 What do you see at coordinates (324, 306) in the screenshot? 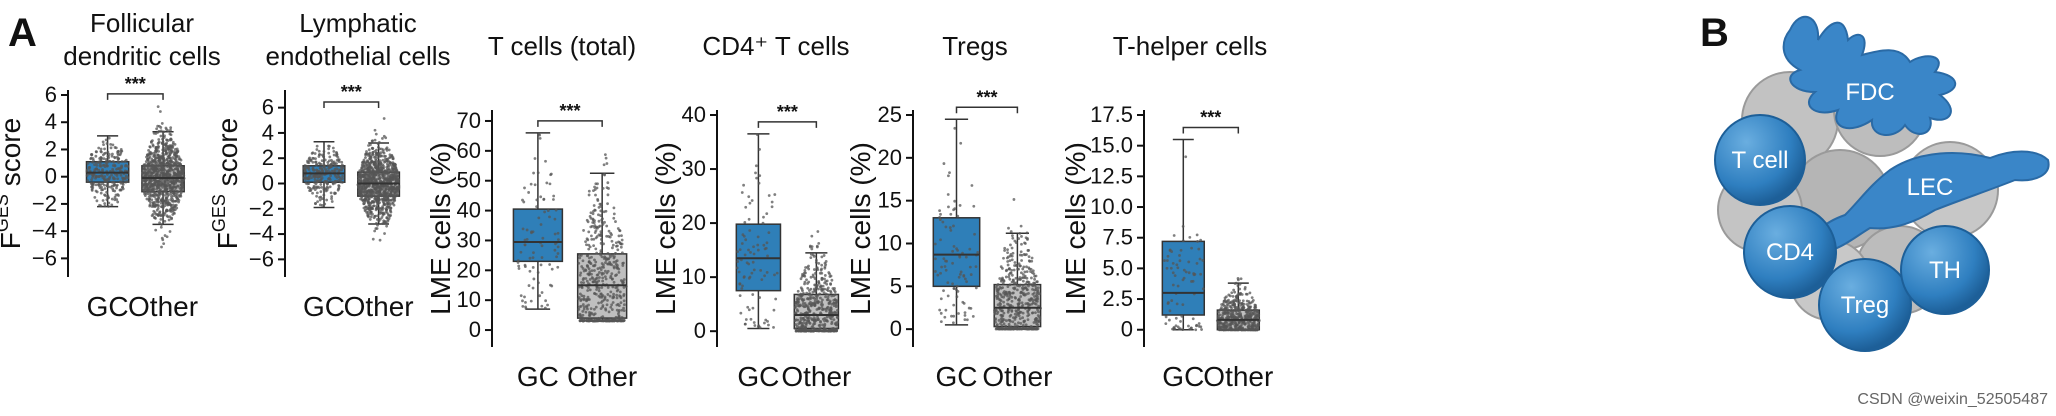
I see `x-category-label: GC` at bounding box center [324, 306].